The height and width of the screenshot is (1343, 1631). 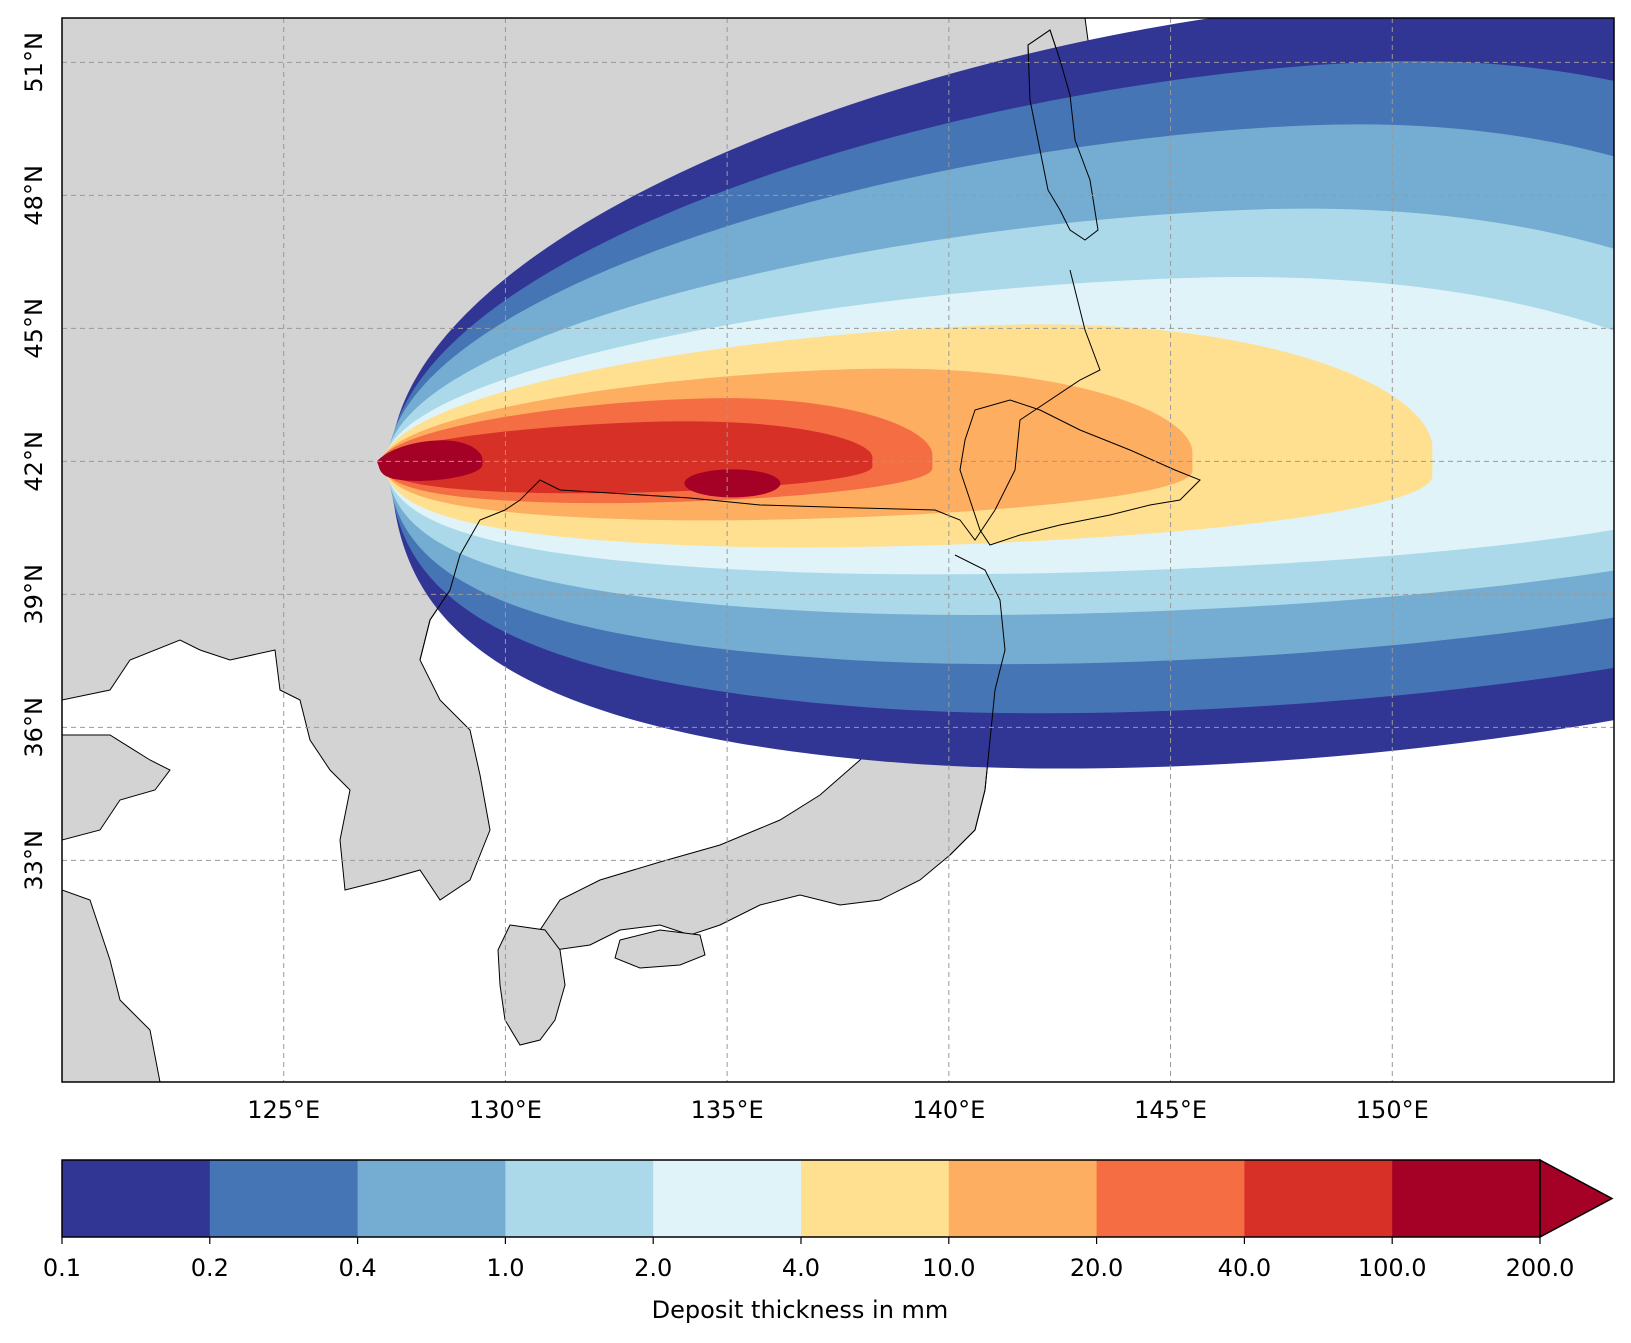 What do you see at coordinates (34, 195) in the screenshot?
I see `lat-tick-label: 48°N` at bounding box center [34, 195].